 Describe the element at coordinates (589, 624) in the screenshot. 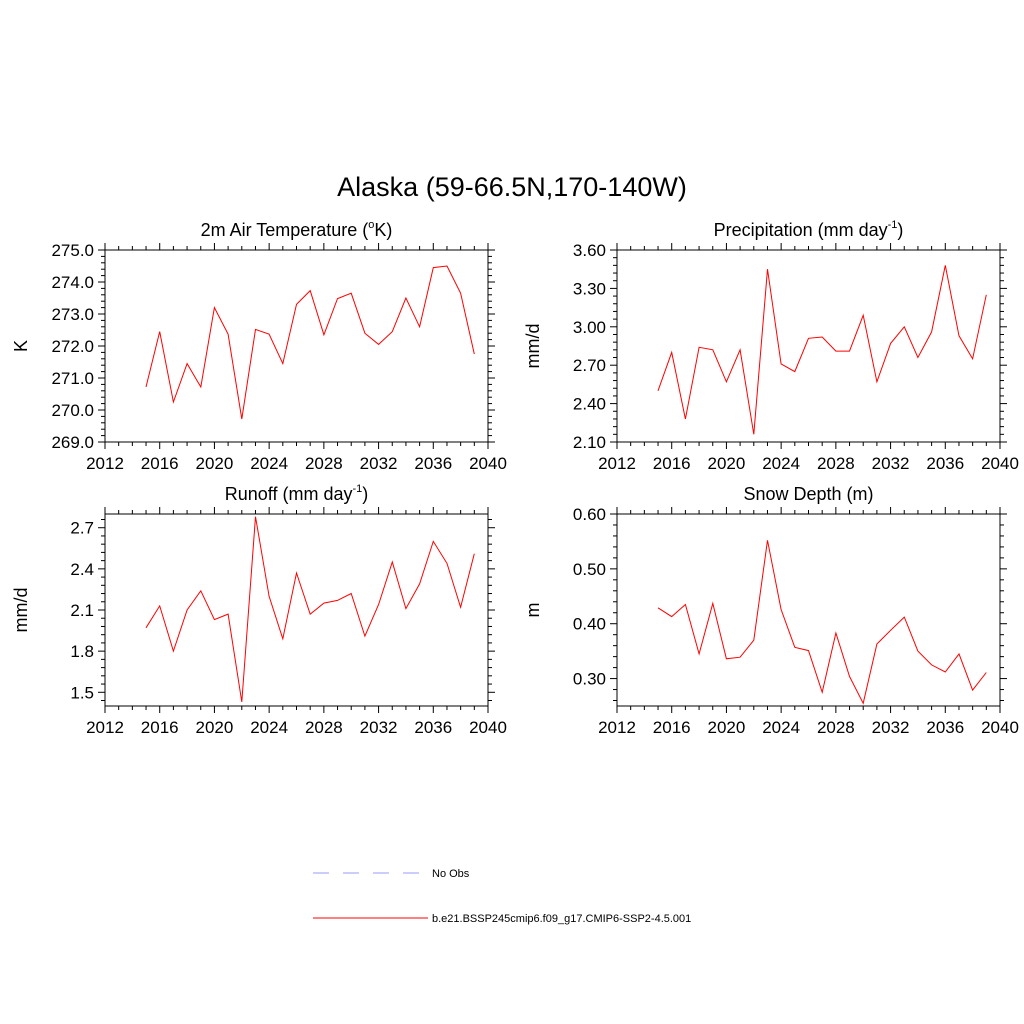

I see `y-tick-label: 0.40` at that location.